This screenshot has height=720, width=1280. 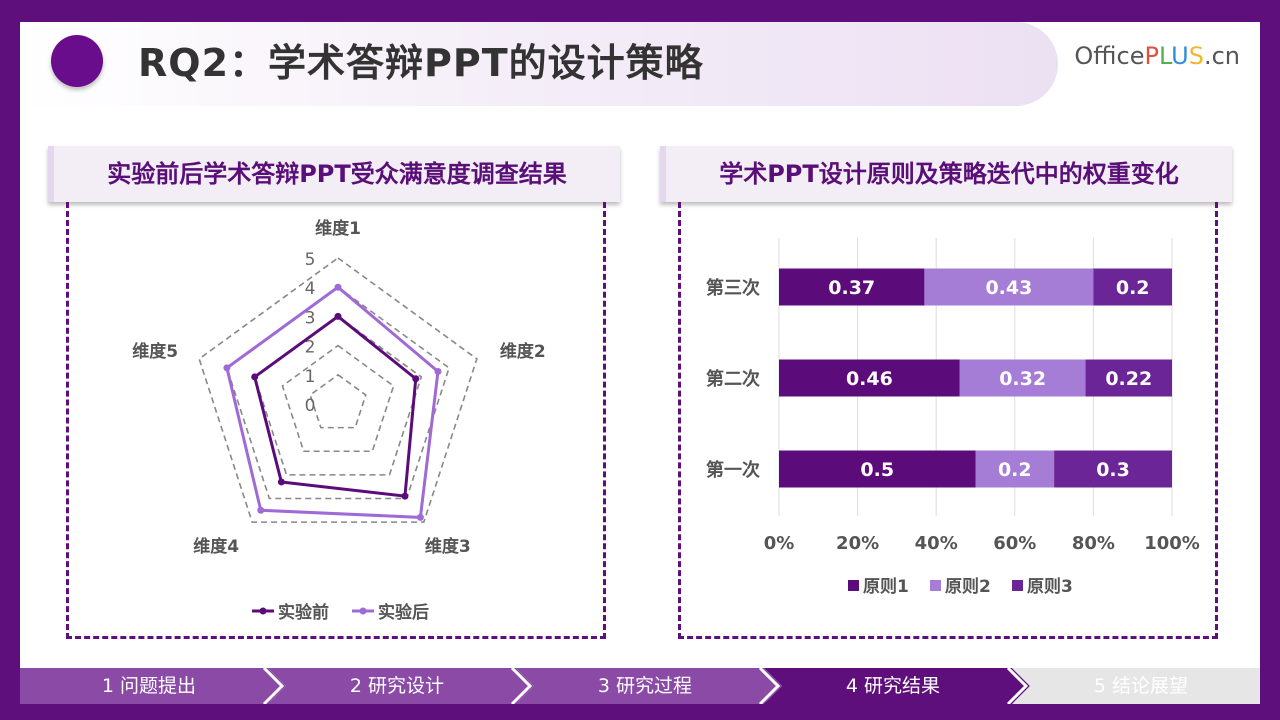 I want to click on title-band, so click(x=539, y=64).